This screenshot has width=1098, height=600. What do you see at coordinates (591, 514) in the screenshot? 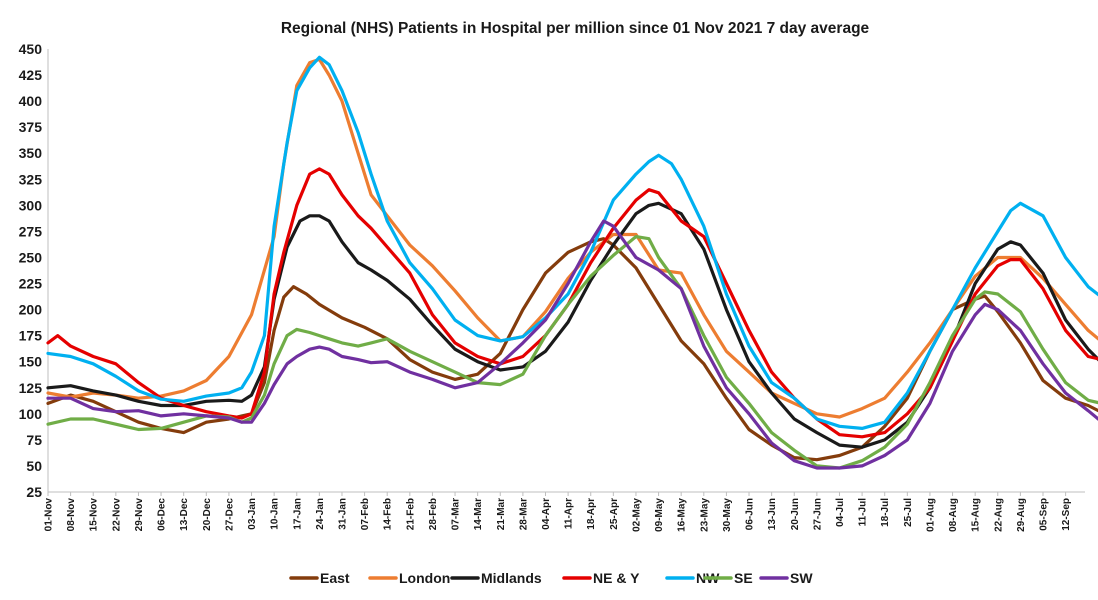
I see `x-tick-label: 18-Apr` at bounding box center [591, 514].